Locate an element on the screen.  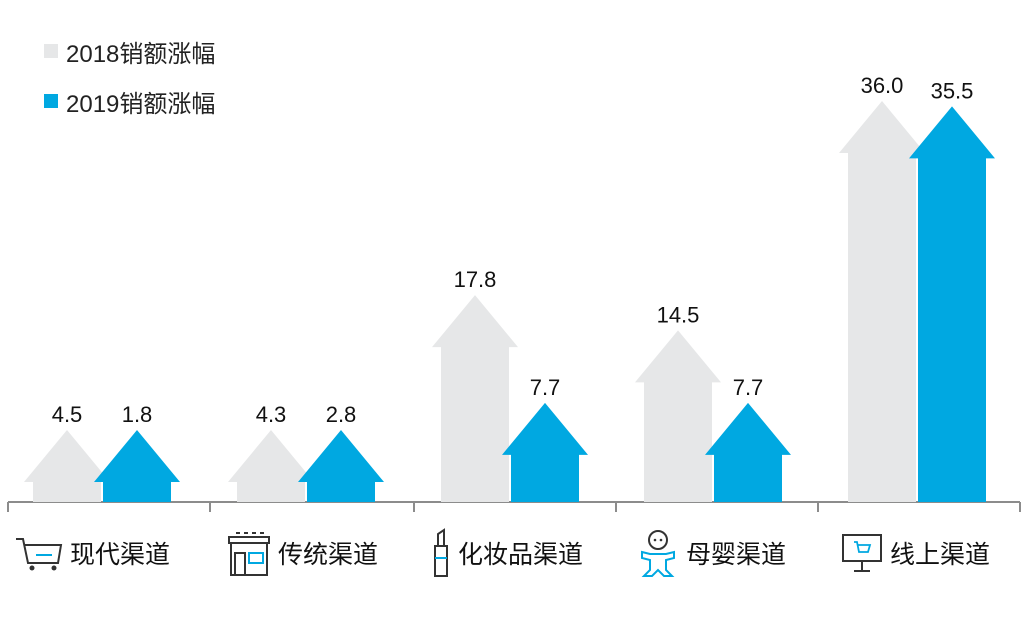
category-label-traditional: 传统渠道 is located at coordinates (302, 553).